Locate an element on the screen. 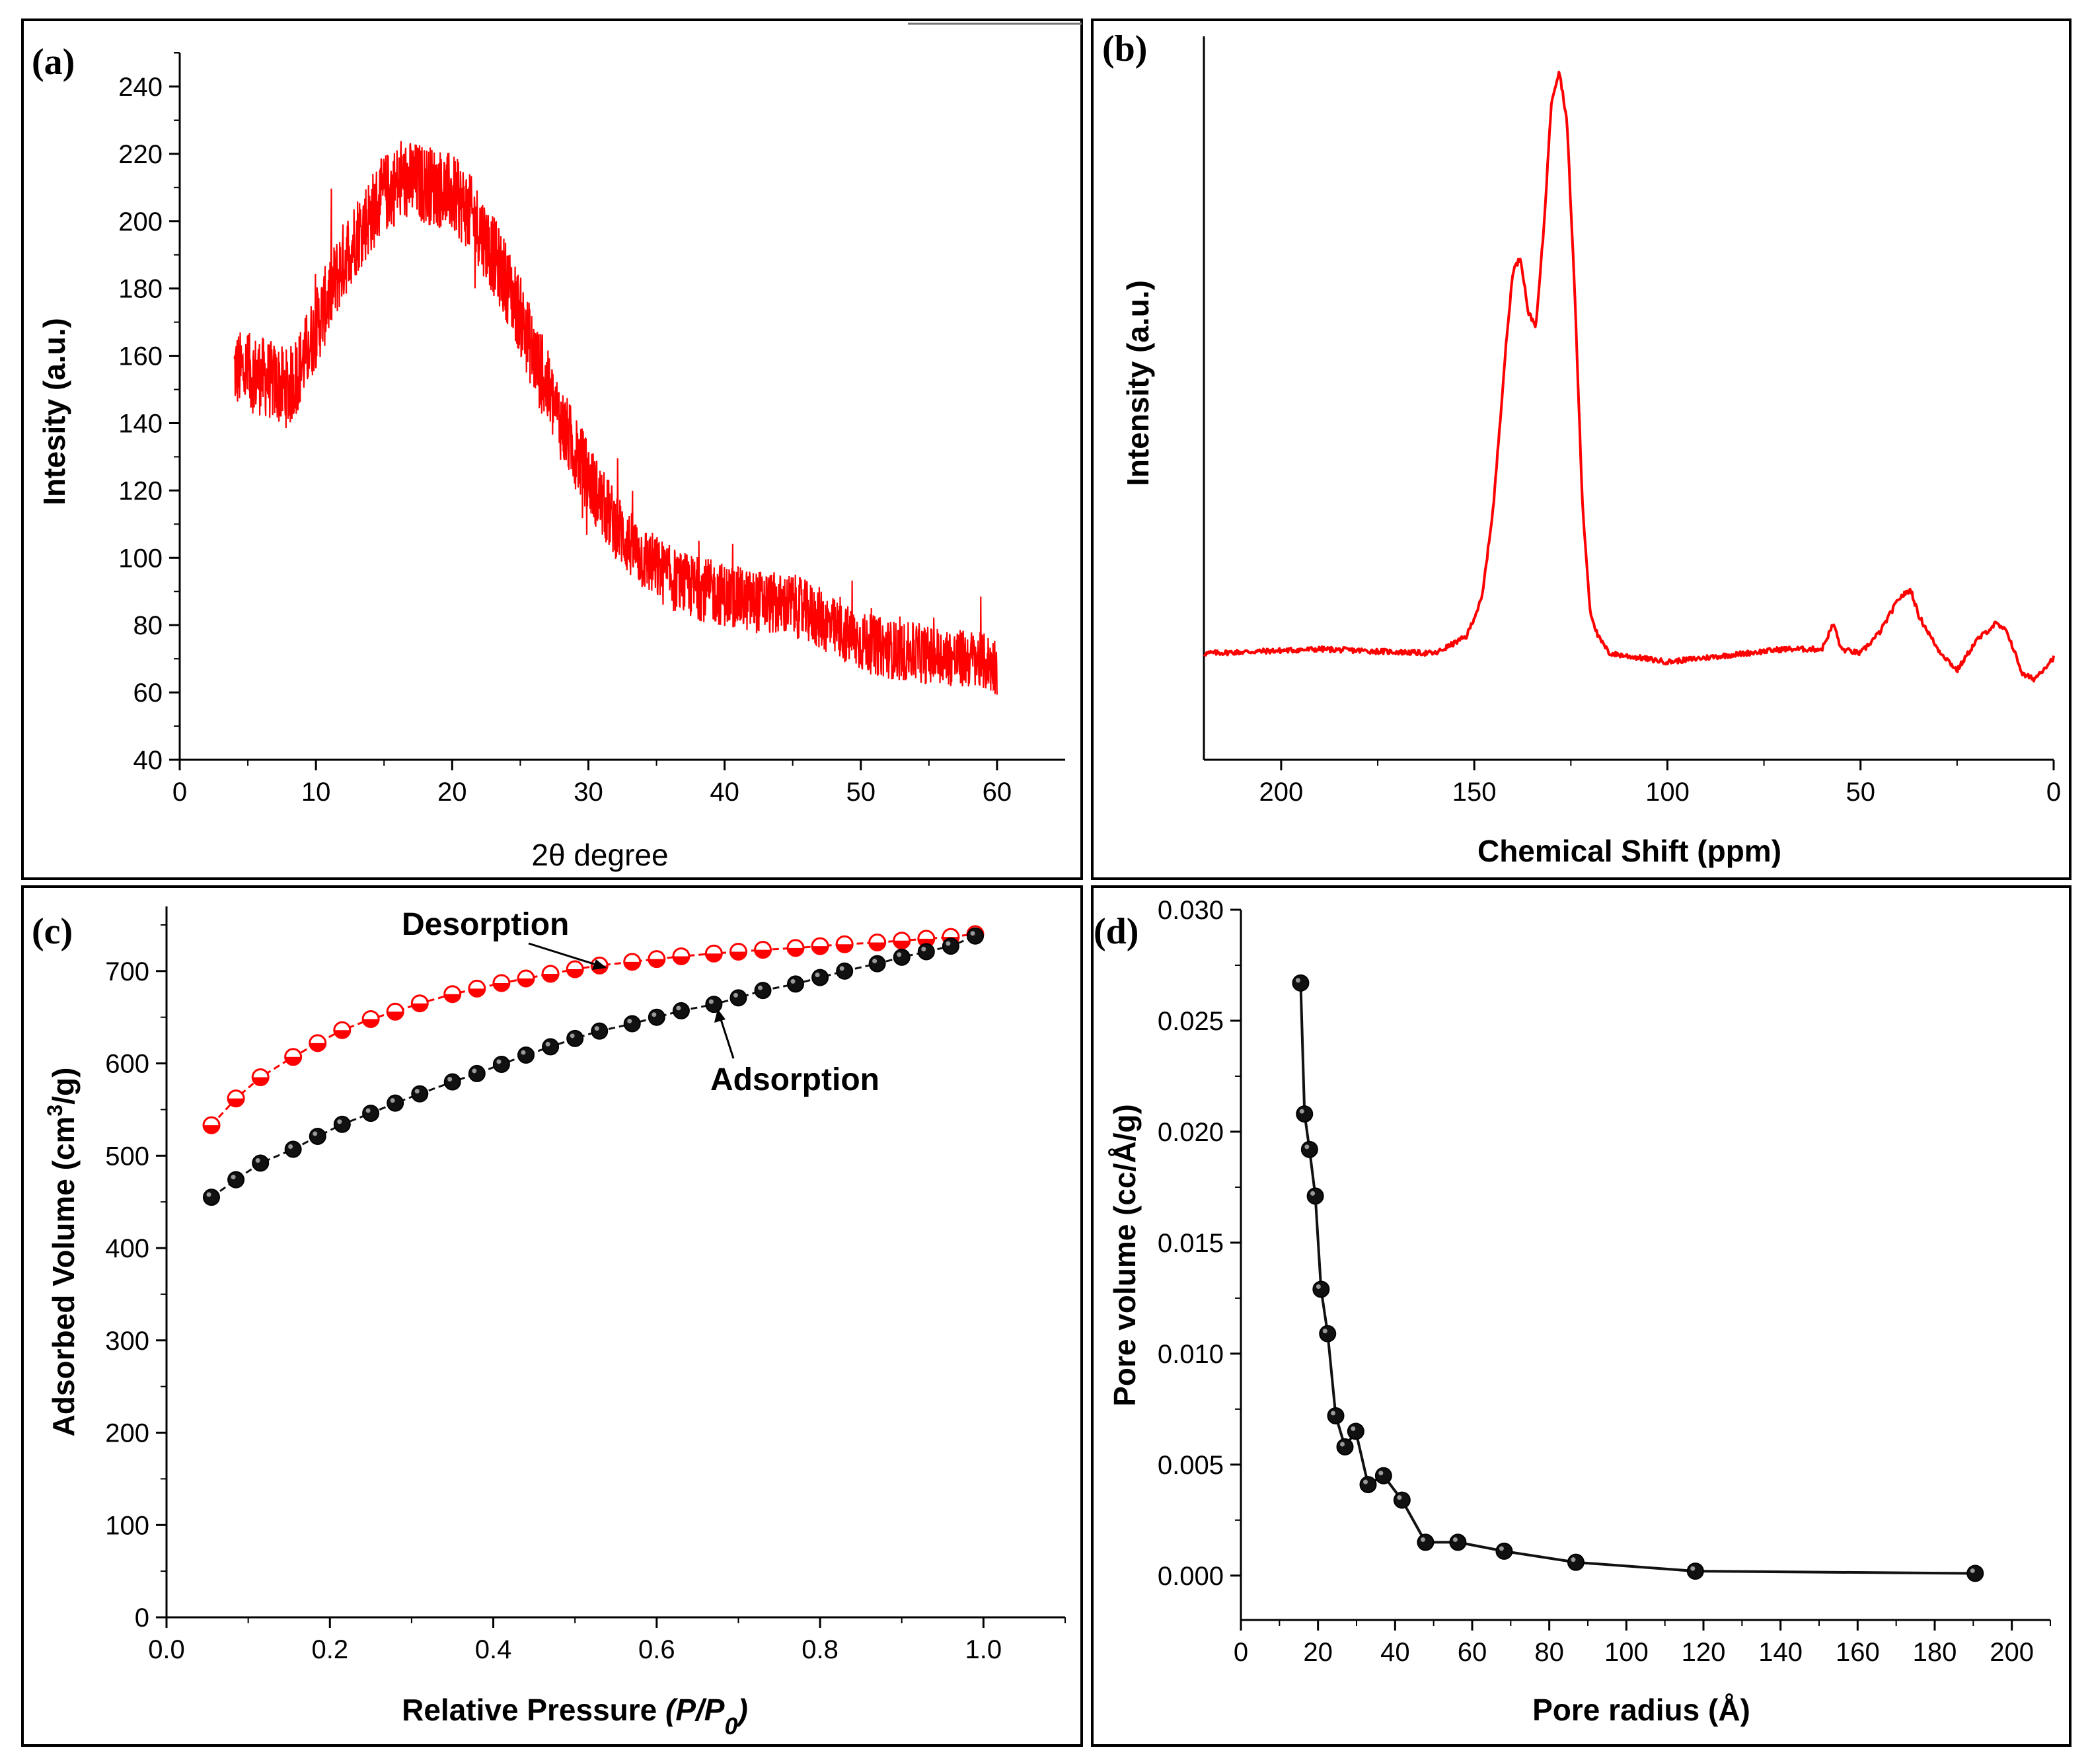 This screenshot has width=2090, height=1764. panel-d-xtick-label: 160 is located at coordinates (1858, 1652).